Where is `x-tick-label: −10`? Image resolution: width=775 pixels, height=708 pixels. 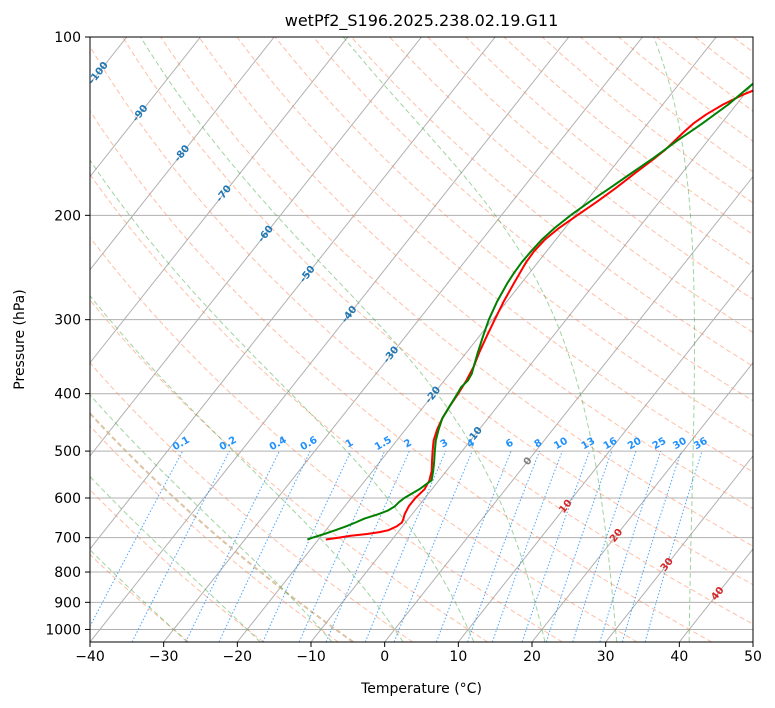 x-tick-label: −10 is located at coordinates (311, 657).